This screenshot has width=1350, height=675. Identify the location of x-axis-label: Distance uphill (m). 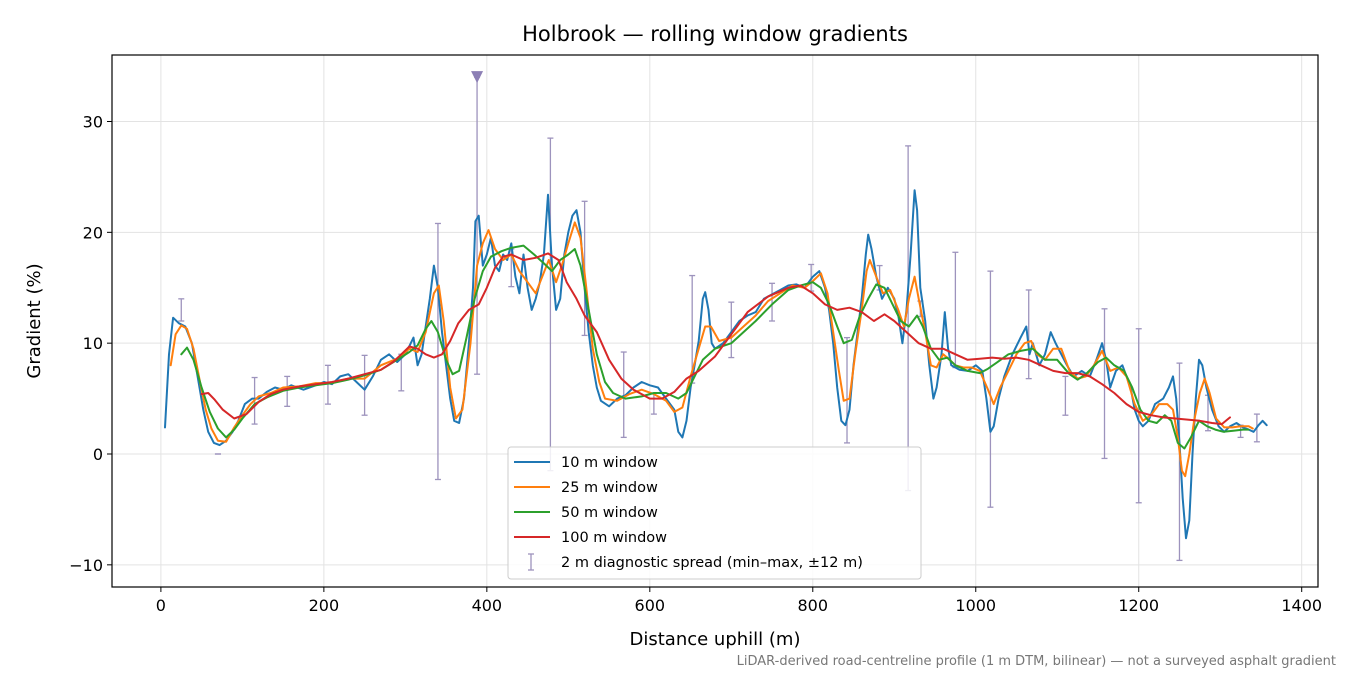
(715, 639).